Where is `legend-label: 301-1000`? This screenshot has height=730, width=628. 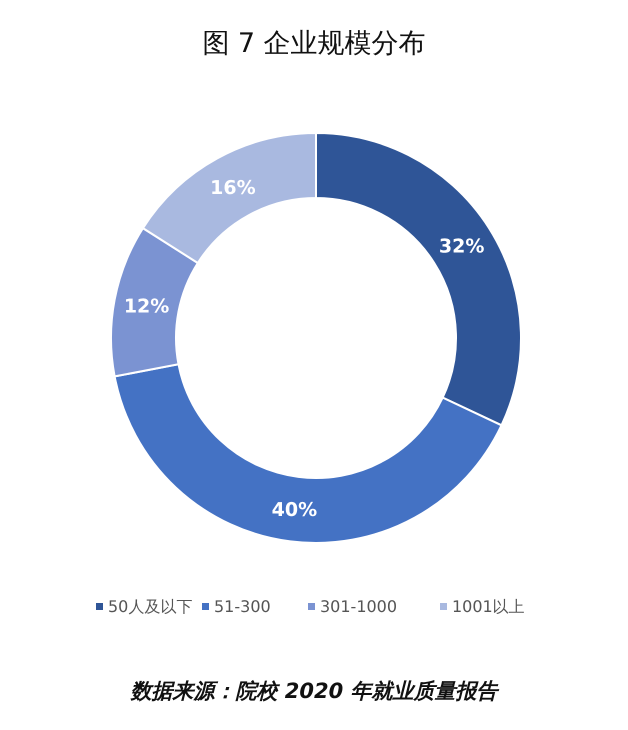 legend-label: 301-1000 is located at coordinates (359, 606).